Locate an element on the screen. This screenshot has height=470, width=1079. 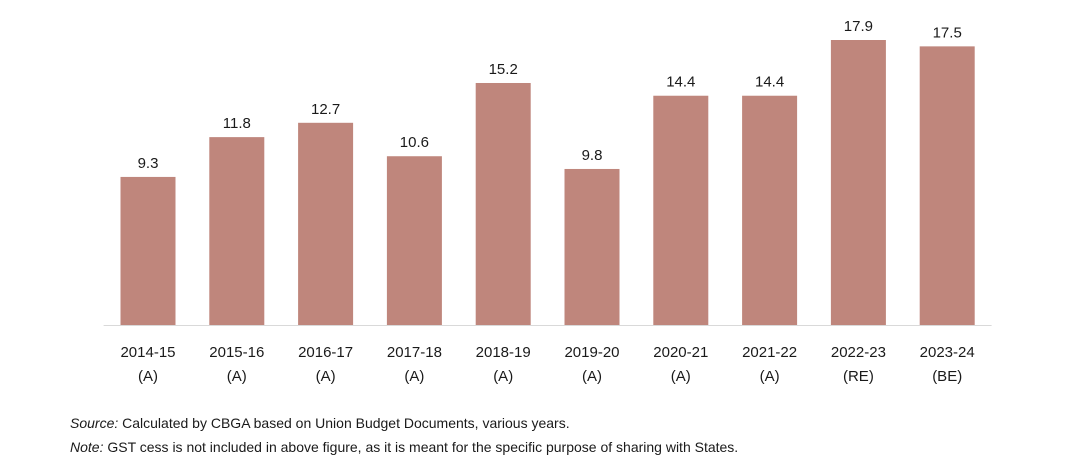
x-tick-label: 2015-16 is located at coordinates (236, 352).